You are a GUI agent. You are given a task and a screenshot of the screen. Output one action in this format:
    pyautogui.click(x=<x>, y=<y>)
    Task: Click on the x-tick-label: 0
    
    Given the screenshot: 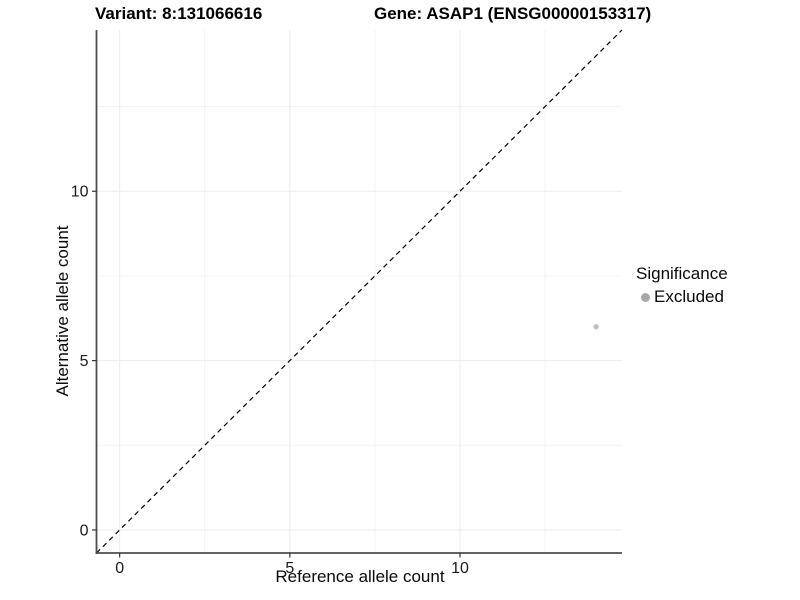 What is the action you would take?
    pyautogui.click(x=119, y=568)
    